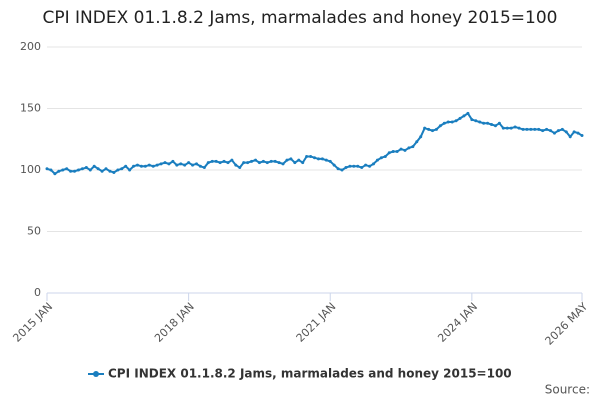 Image resolution: width=600 pixels, height=404 pixels. What do you see at coordinates (314, 143) in the screenshot?
I see `series-line` at bounding box center [314, 143].